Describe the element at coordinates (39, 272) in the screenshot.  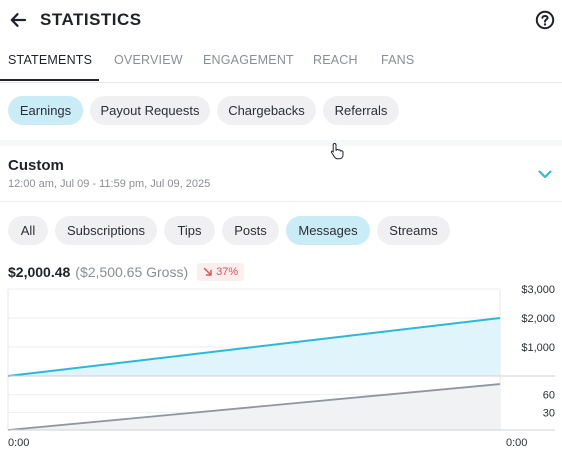
I see `net-amount: $2,000.48` at that location.